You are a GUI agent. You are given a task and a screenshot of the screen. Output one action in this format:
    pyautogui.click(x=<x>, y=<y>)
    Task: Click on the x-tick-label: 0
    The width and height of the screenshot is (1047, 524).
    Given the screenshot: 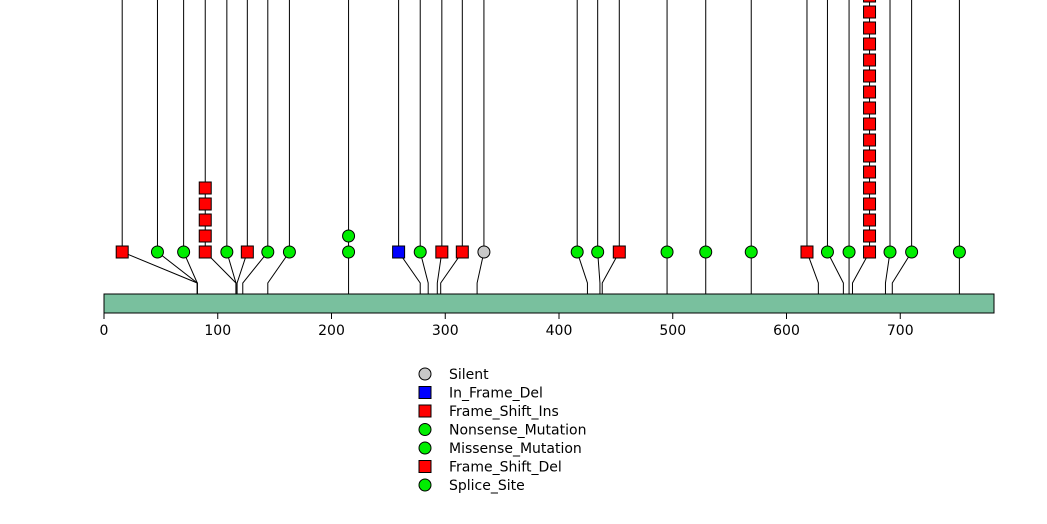 What is the action you would take?
    pyautogui.click(x=104, y=331)
    